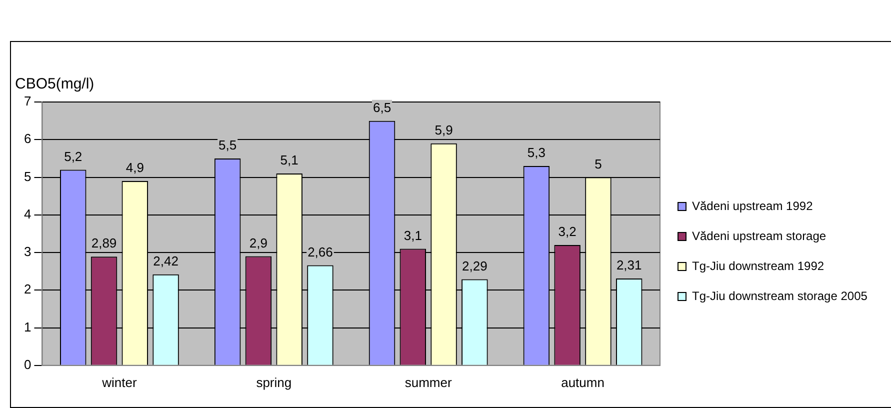 Image resolution: width=891 pixels, height=408 pixels. Describe the element at coordinates (753, 205) in the screenshot. I see `legend-label: Vădeni upstream 1992` at that location.